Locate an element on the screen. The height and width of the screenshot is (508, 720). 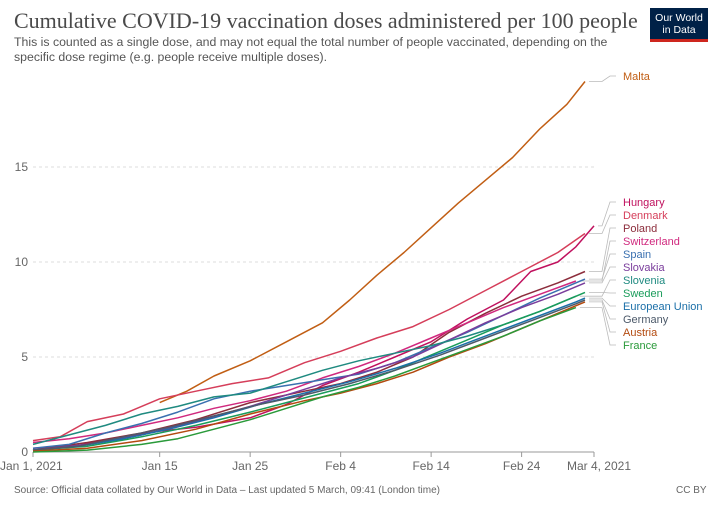
logo-line-1: Our World is located at coordinates (679, 18).